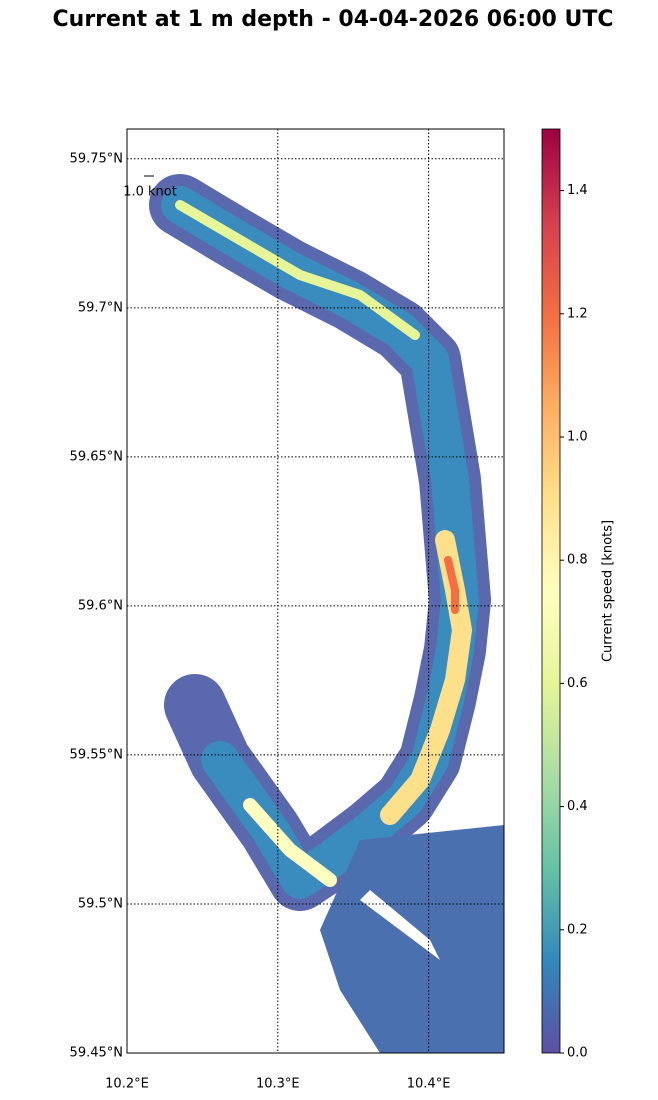  I want to click on colorbar-tick-label: 1.0, so click(577, 437).